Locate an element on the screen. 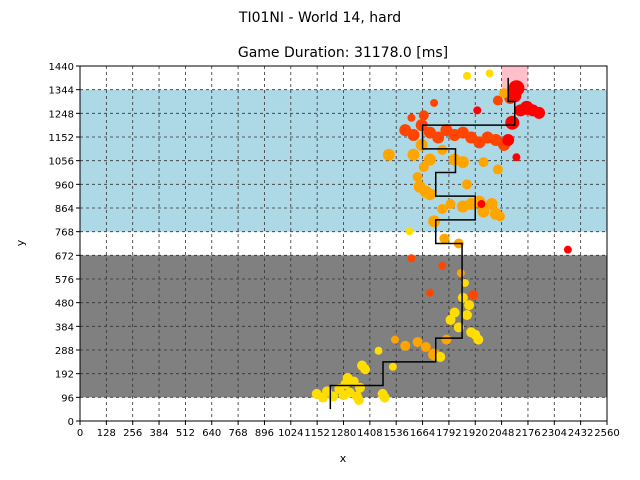 Image resolution: width=640 pixels, height=480 pixels. y-tick-label: 864 is located at coordinates (64, 209).